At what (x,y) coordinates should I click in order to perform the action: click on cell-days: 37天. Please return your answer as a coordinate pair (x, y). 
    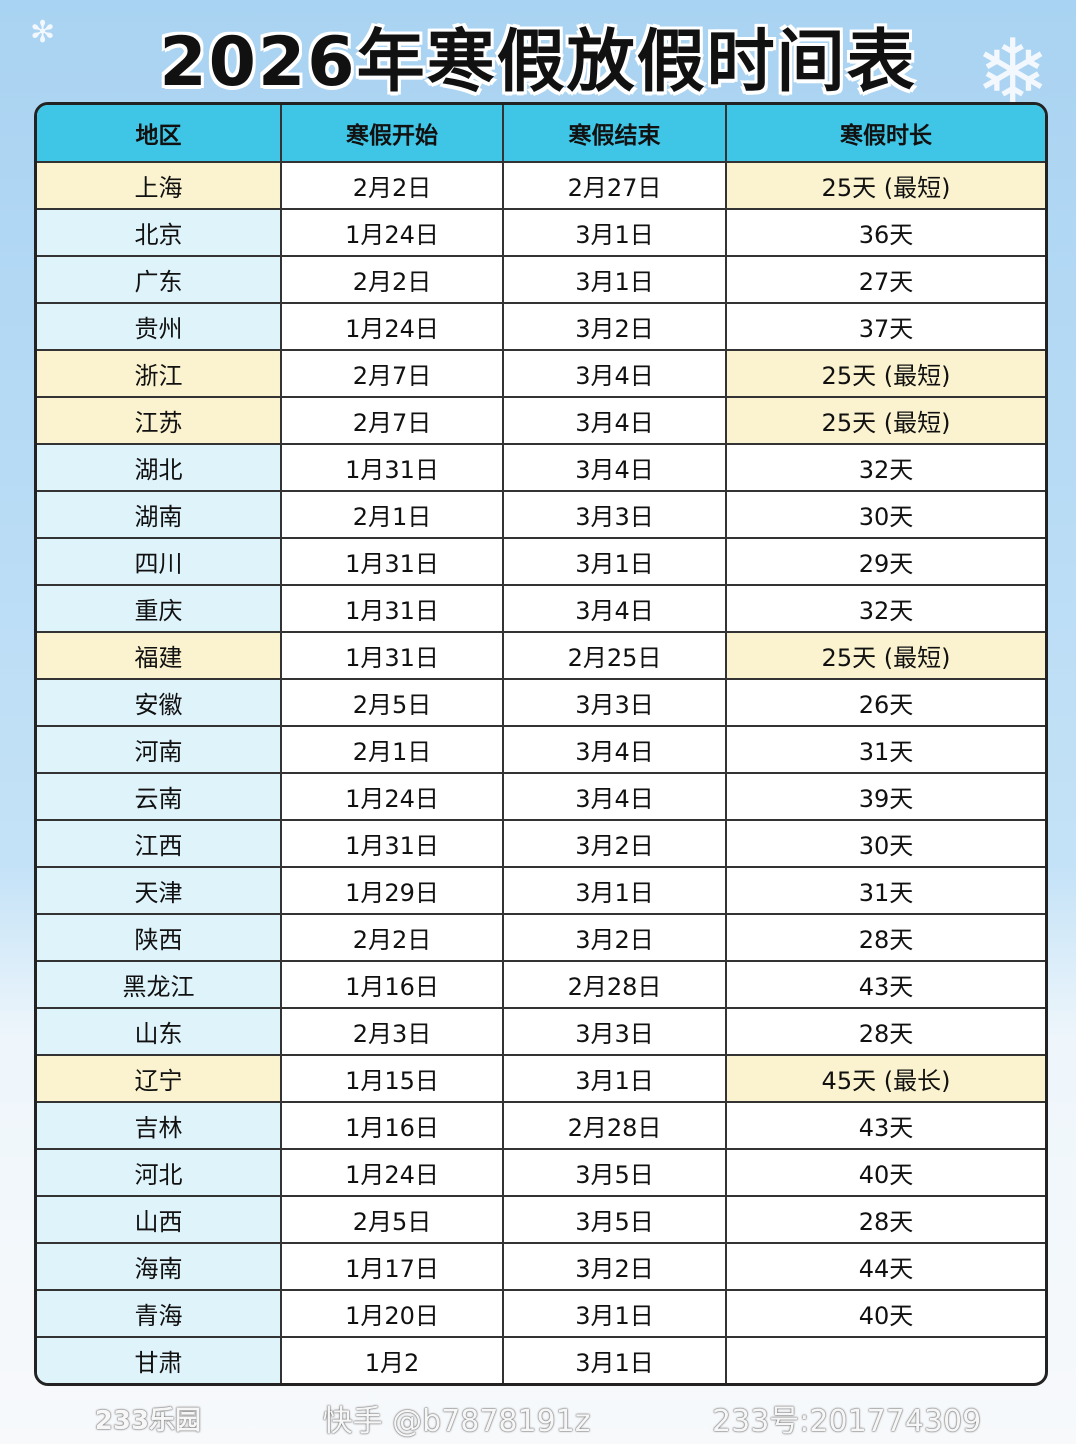
    Looking at the image, I should click on (885, 326).